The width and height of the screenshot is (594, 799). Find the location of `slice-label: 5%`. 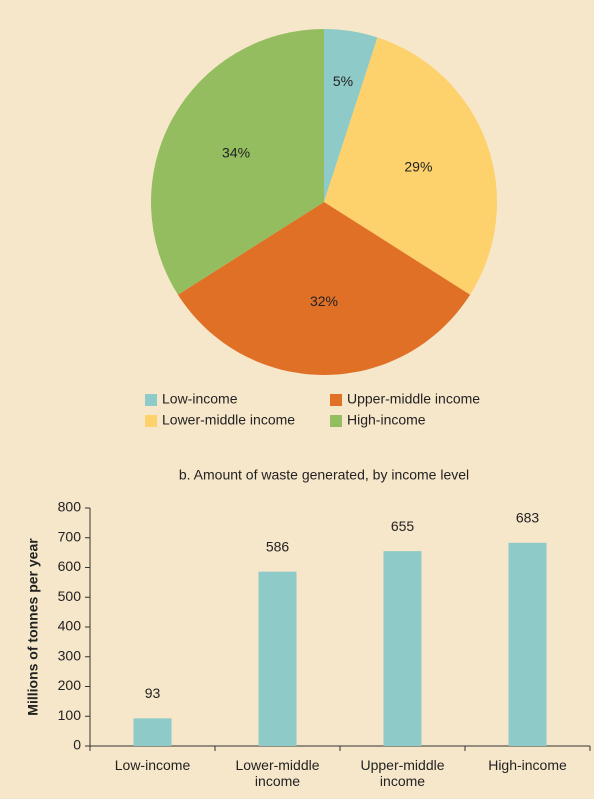

slice-label: 5% is located at coordinates (343, 81).